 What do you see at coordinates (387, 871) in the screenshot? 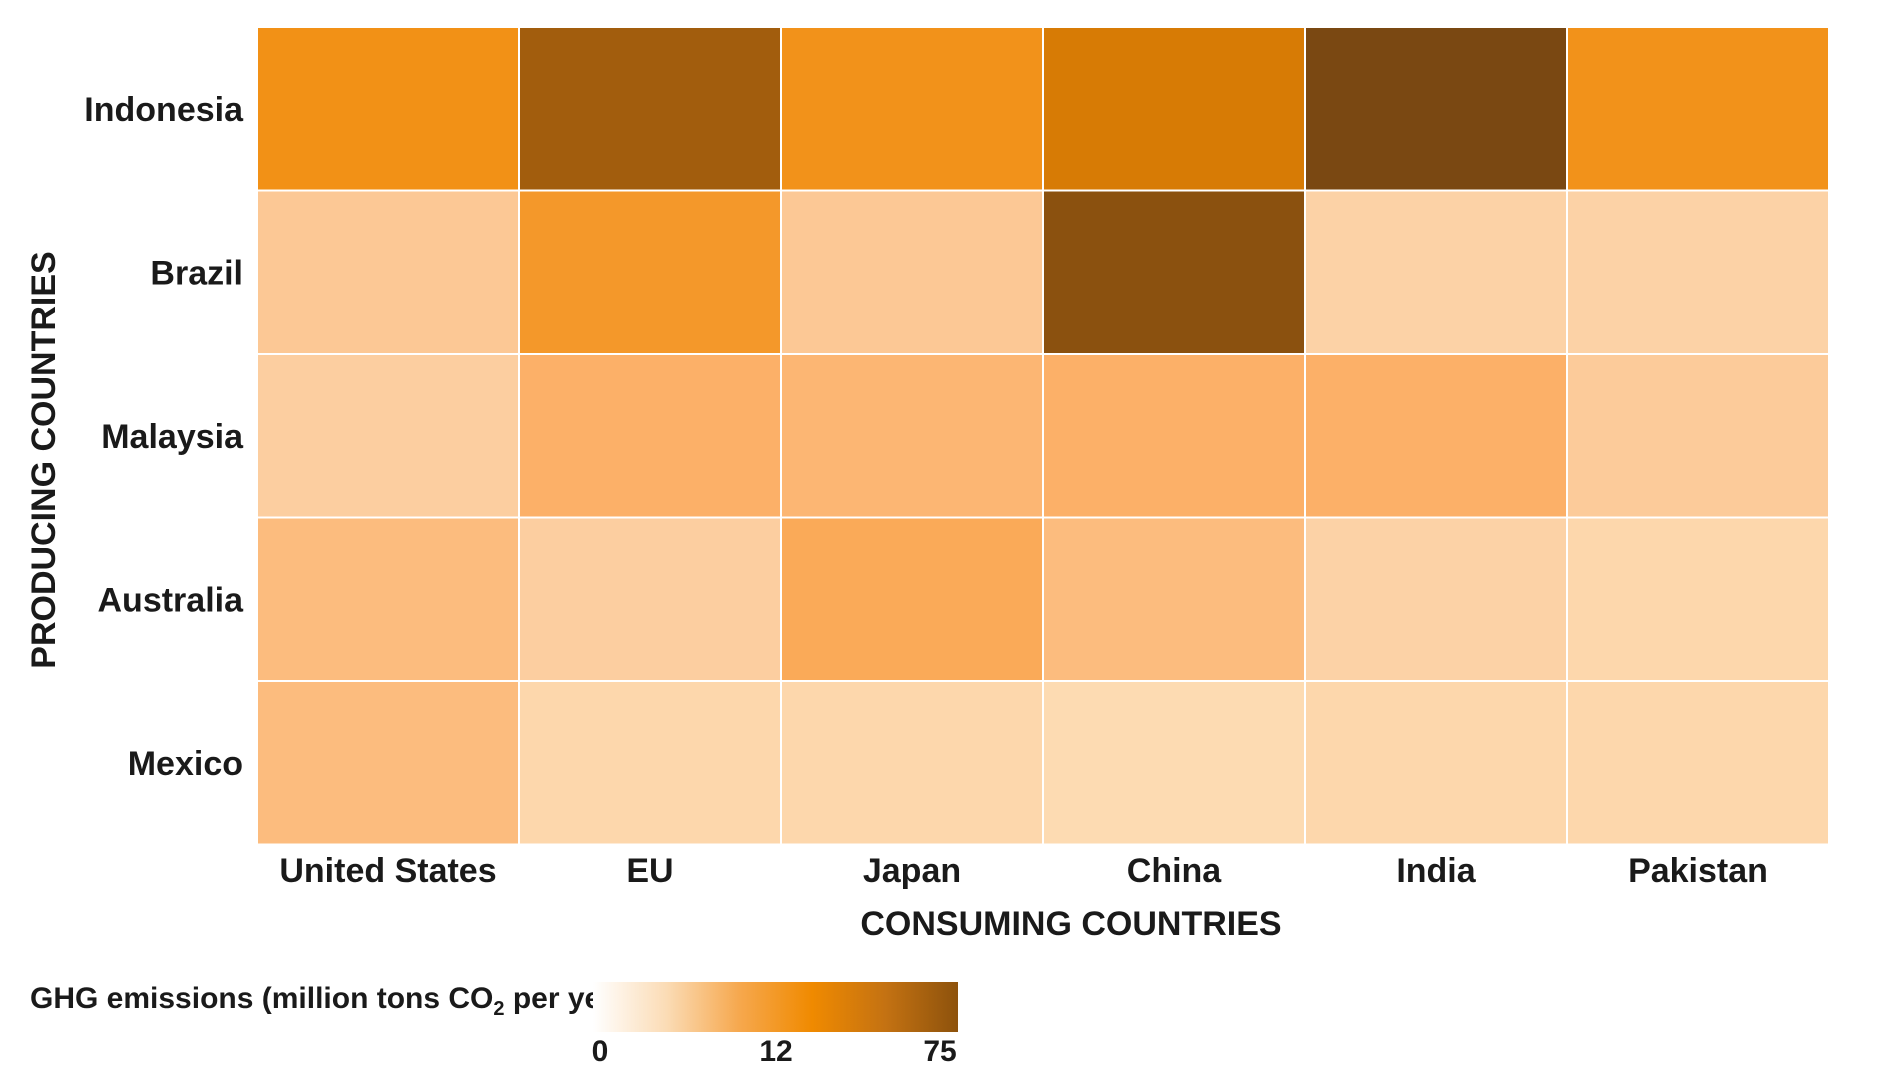
I see `x-tick-label: United States` at bounding box center [387, 871].